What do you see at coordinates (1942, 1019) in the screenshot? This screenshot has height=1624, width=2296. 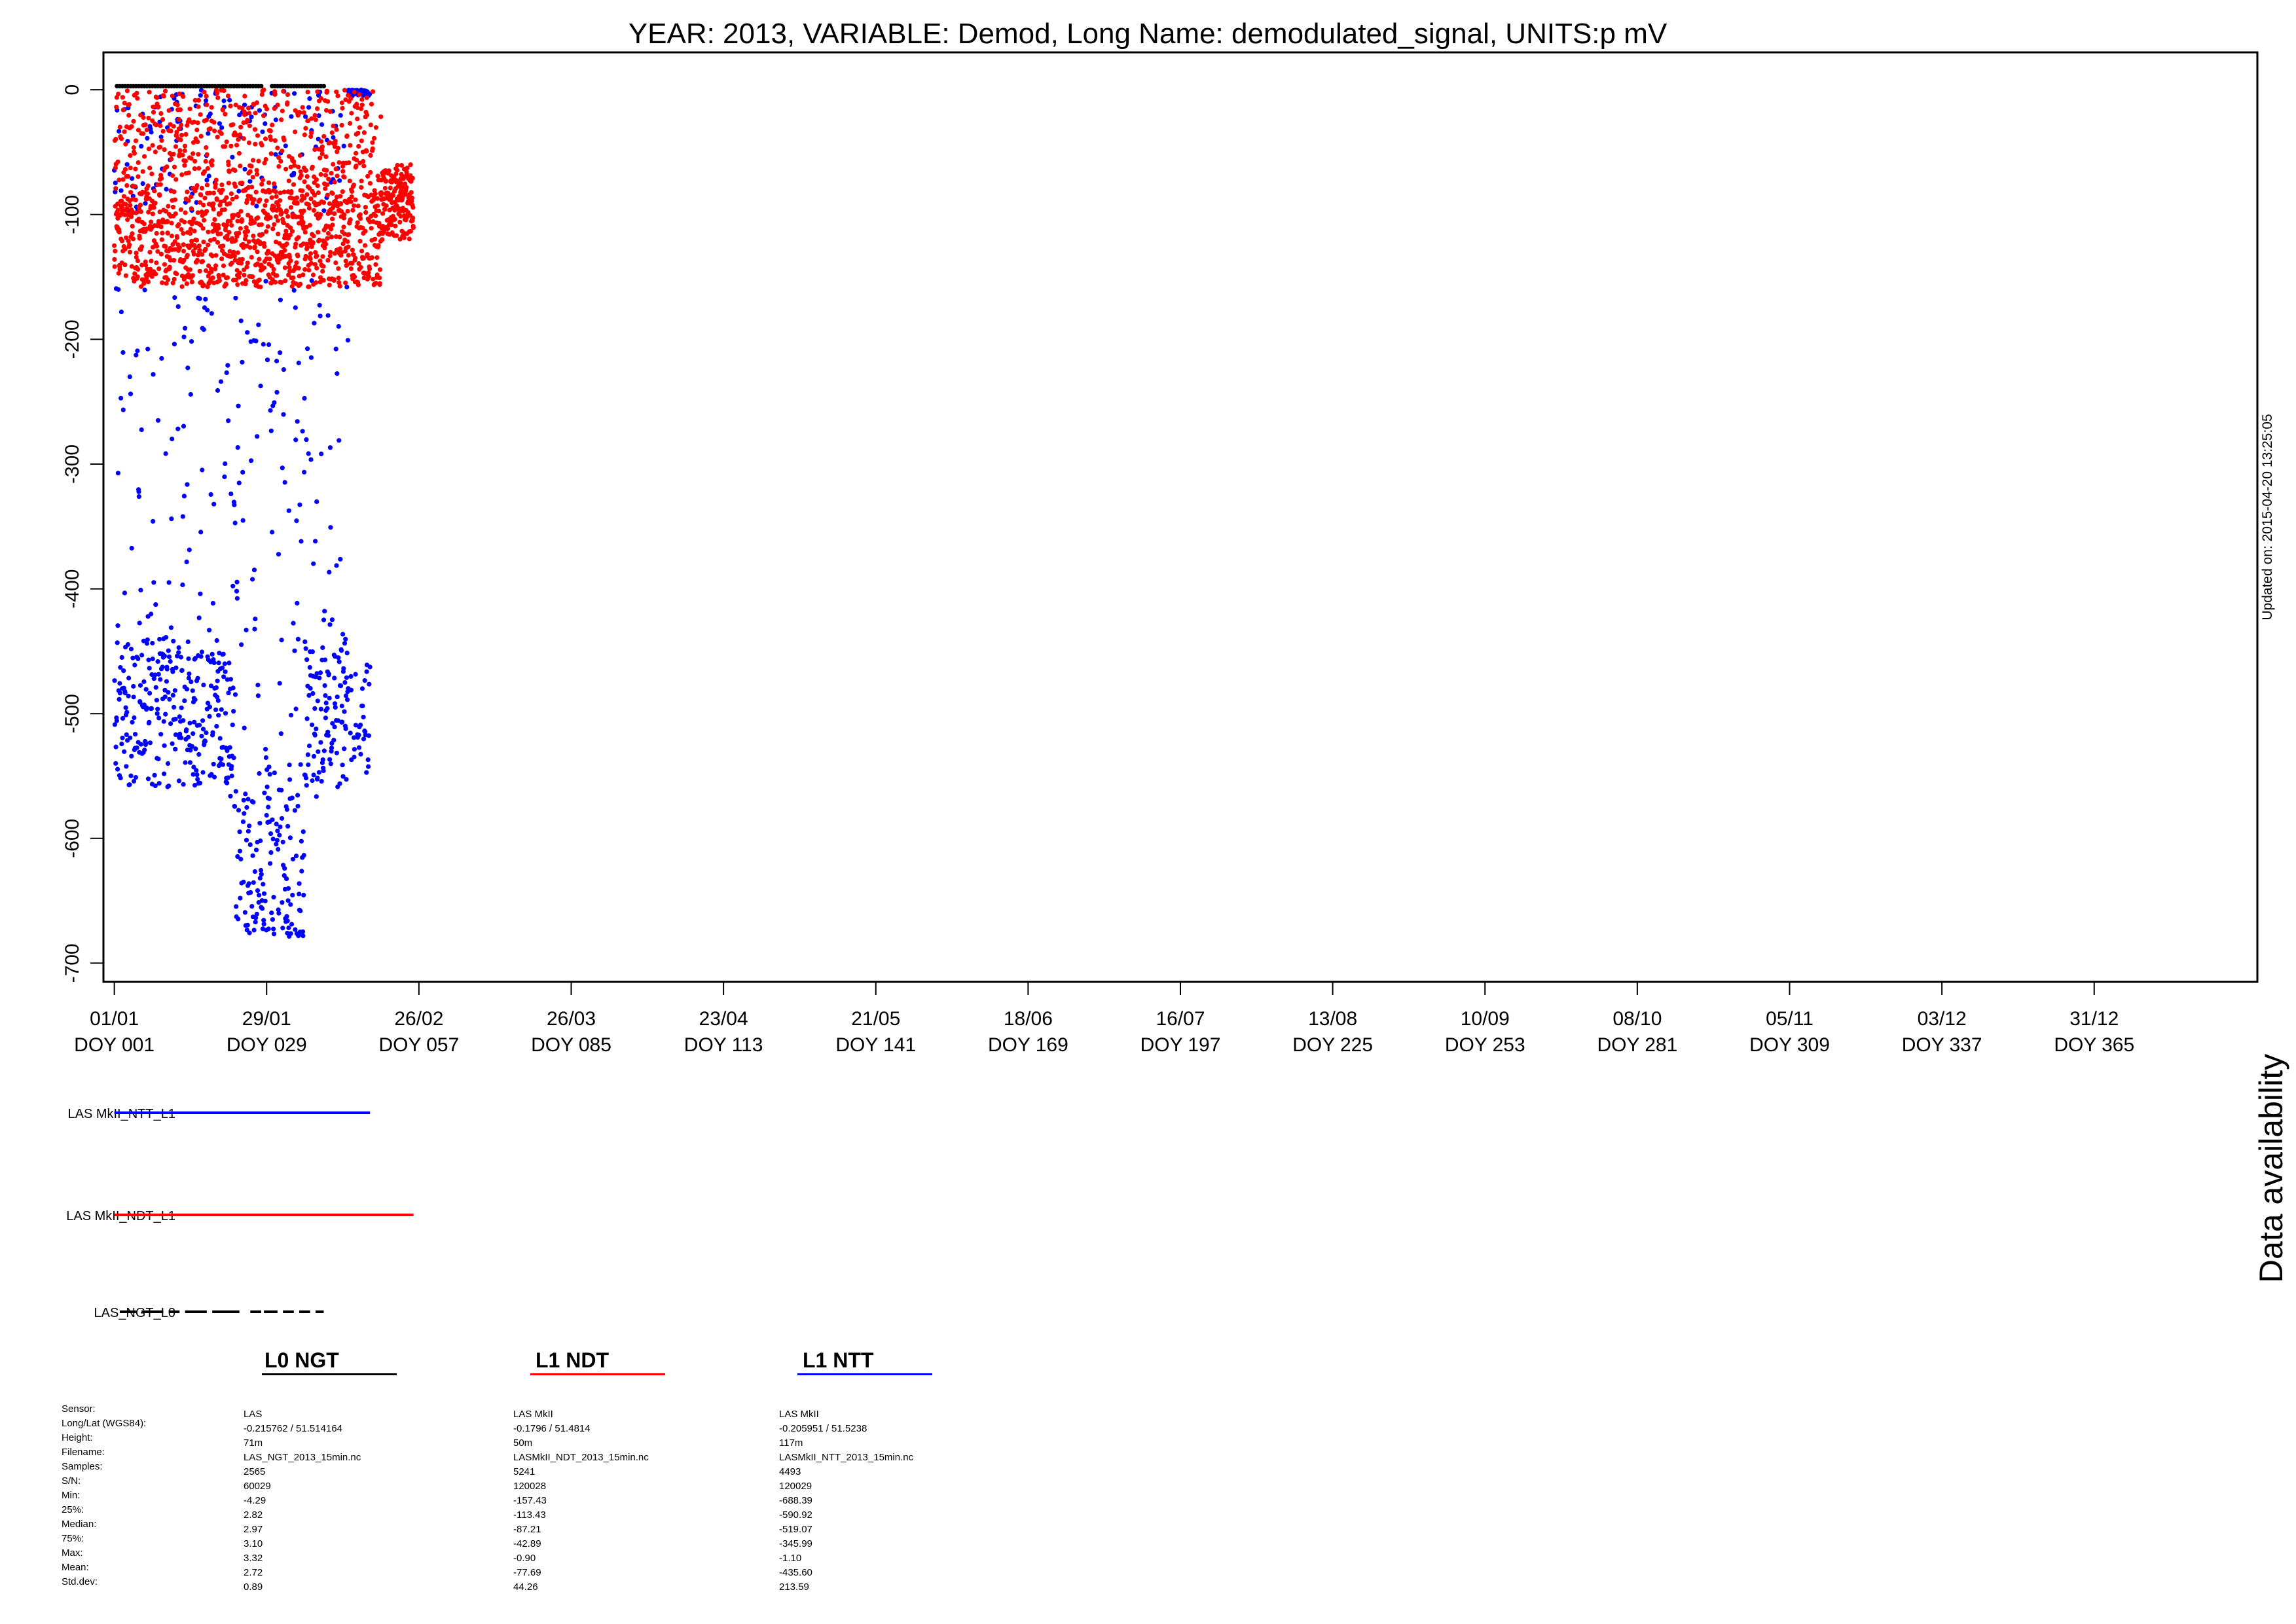 I see `x-tick-label: 03/12` at bounding box center [1942, 1019].